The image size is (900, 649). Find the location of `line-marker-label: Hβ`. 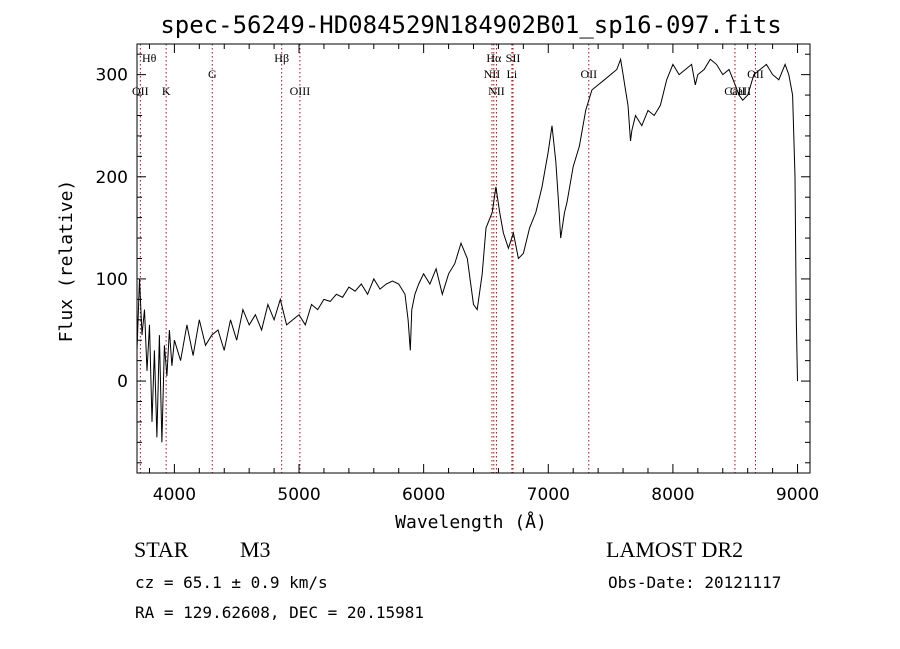

line-marker-label: Hβ is located at coordinates (281, 58).